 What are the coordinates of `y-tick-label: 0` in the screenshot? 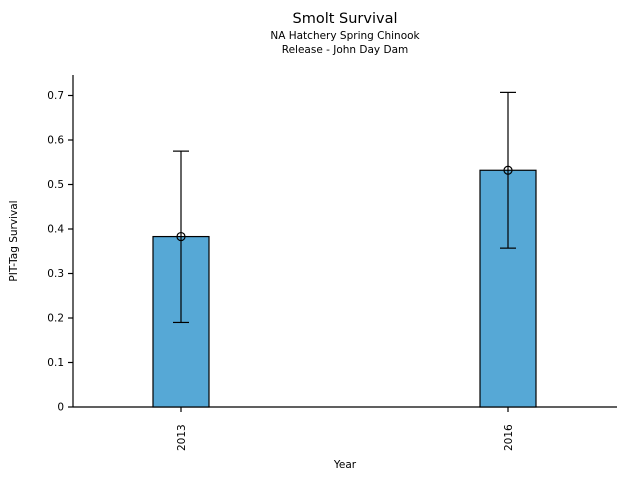 It's located at (60, 408).